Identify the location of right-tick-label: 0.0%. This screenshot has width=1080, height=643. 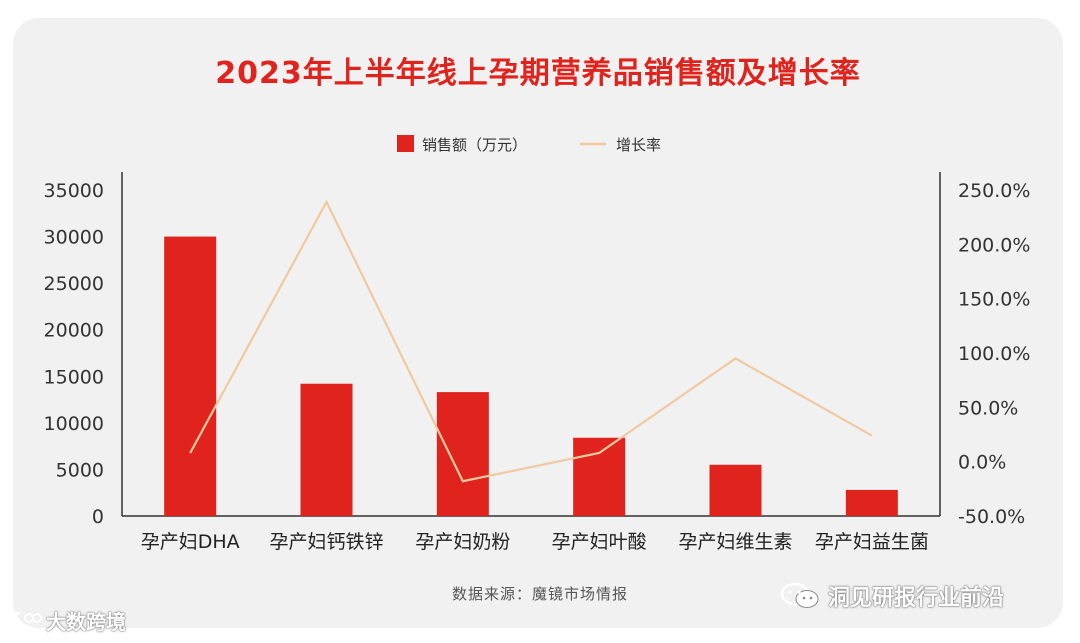
(982, 463).